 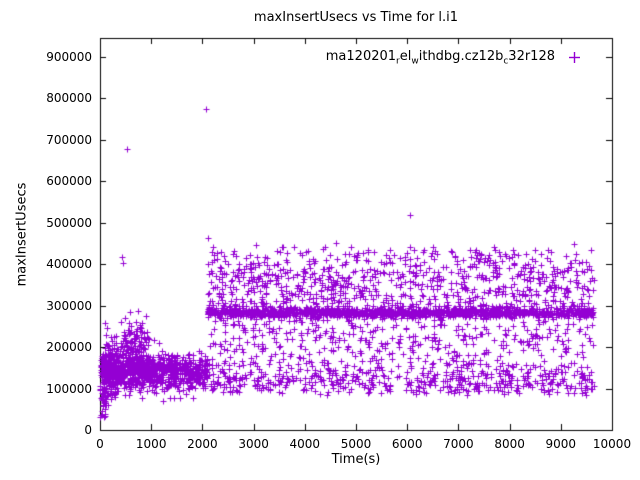 I want to click on y-tick-label: 600000, so click(x=69, y=181).